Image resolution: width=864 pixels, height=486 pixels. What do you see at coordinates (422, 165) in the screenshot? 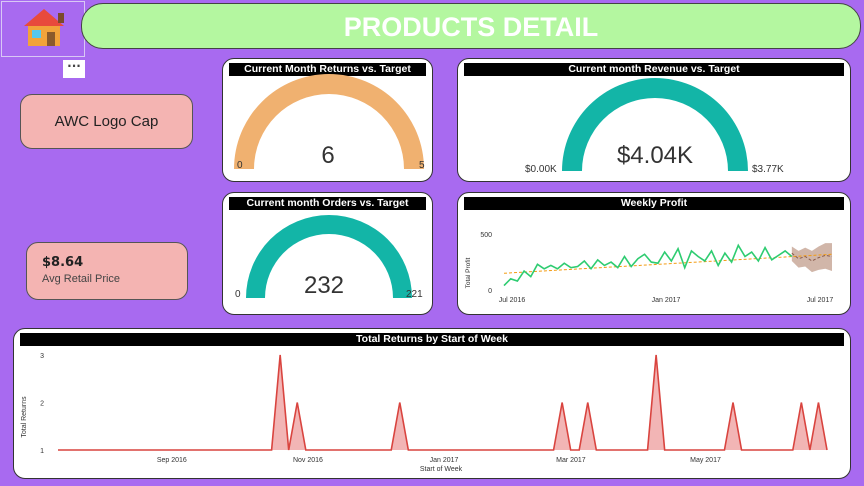
I see `returns-gauge-target: 5` at bounding box center [422, 165].